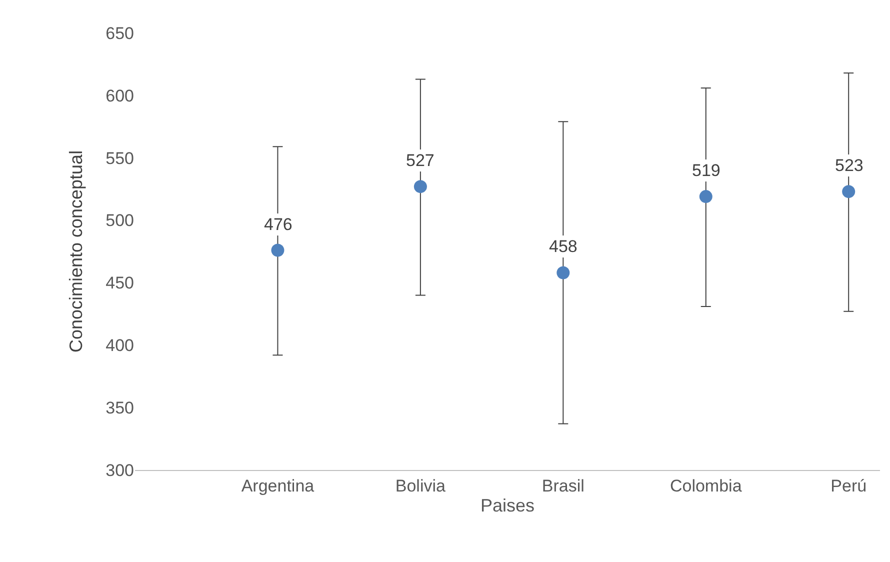  What do you see at coordinates (848, 486) in the screenshot?
I see `x-tick-label: Perú` at bounding box center [848, 486].